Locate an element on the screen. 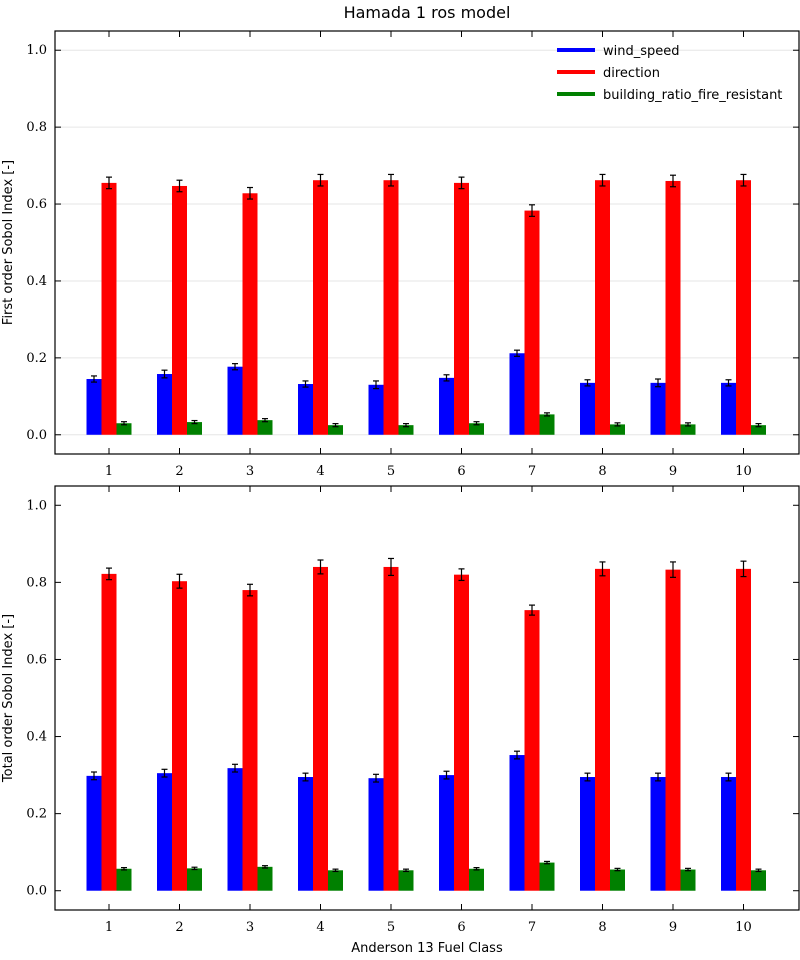  x-tick-label: 10 is located at coordinates (743, 927).